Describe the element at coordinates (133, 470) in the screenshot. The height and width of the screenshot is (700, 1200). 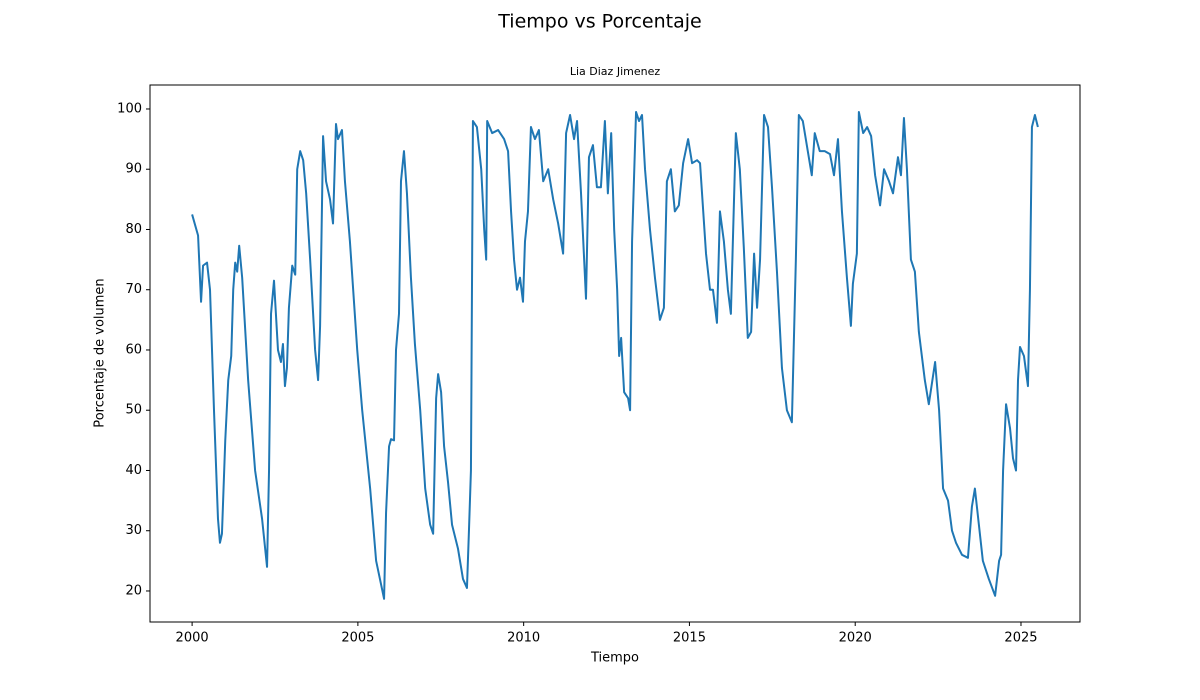
I see `y-tick-label: 40` at that location.